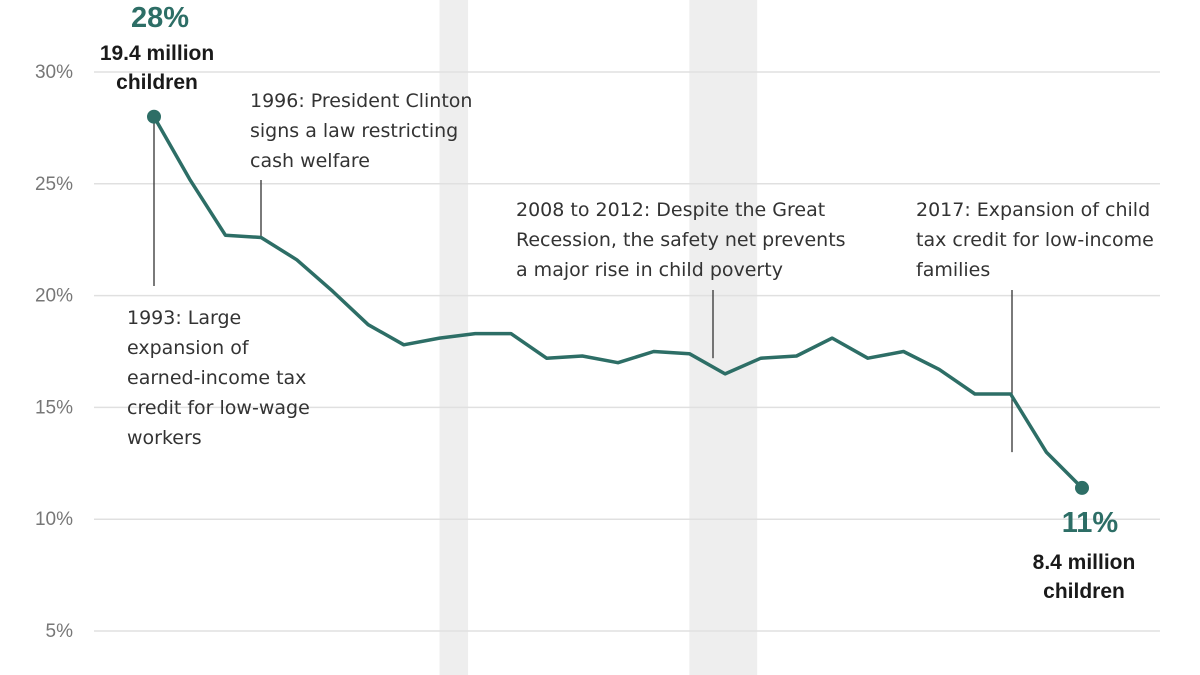  Describe the element at coordinates (154, 116) in the screenshot. I see `start-point-marker` at that location.